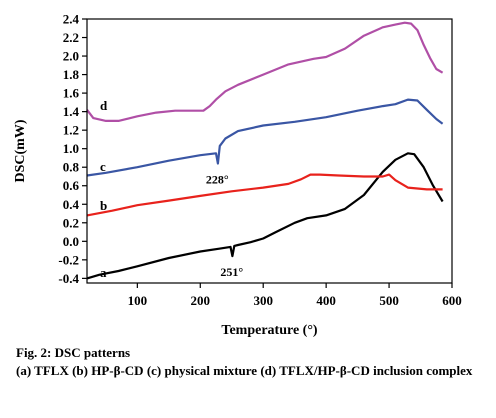 The width and height of the screenshot is (496, 418). I want to click on curve-label-c: c, so click(103, 166).